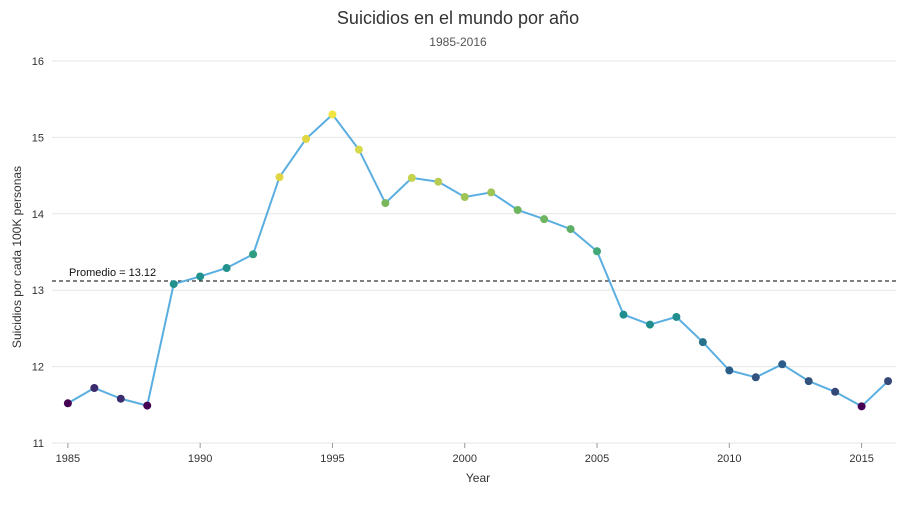 This screenshot has width=910, height=507. Describe the element at coordinates (17, 257) in the screenshot. I see `y-axis-label: Suicidios por cada 100K personas` at that location.